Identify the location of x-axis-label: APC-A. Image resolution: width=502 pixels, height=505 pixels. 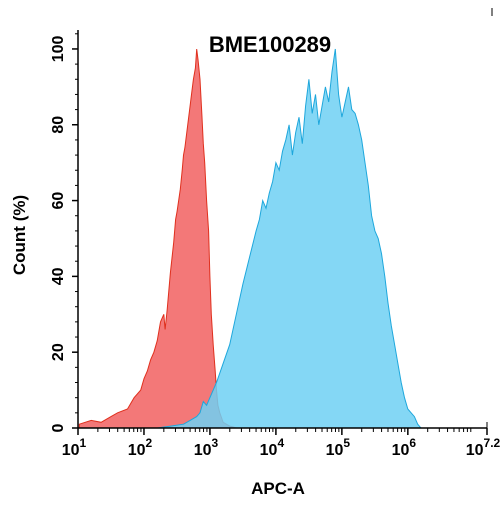
(278, 488).